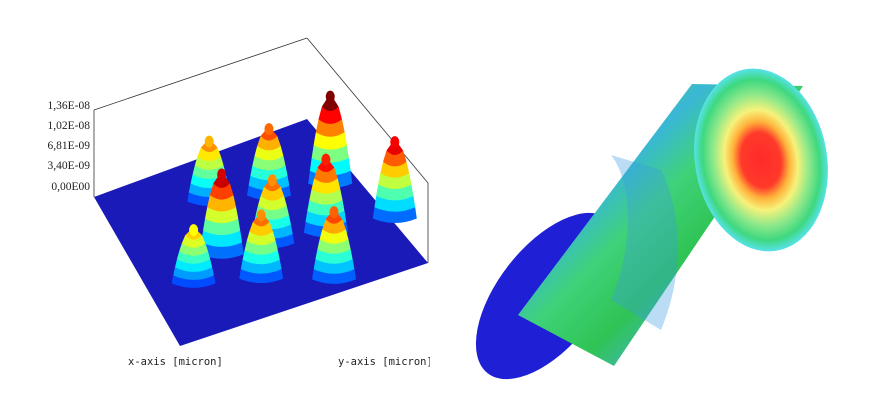 The width and height of the screenshot is (871, 405). What do you see at coordinates (69, 166) in the screenshot?
I see `z-tick-label: 3,40E-09` at bounding box center [69, 166].